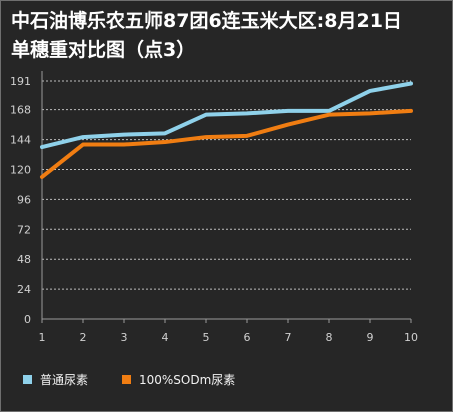 The width and height of the screenshot is (453, 412). What do you see at coordinates (20, 81) in the screenshot?
I see `y-tick-label-191: 191` at bounding box center [20, 81].